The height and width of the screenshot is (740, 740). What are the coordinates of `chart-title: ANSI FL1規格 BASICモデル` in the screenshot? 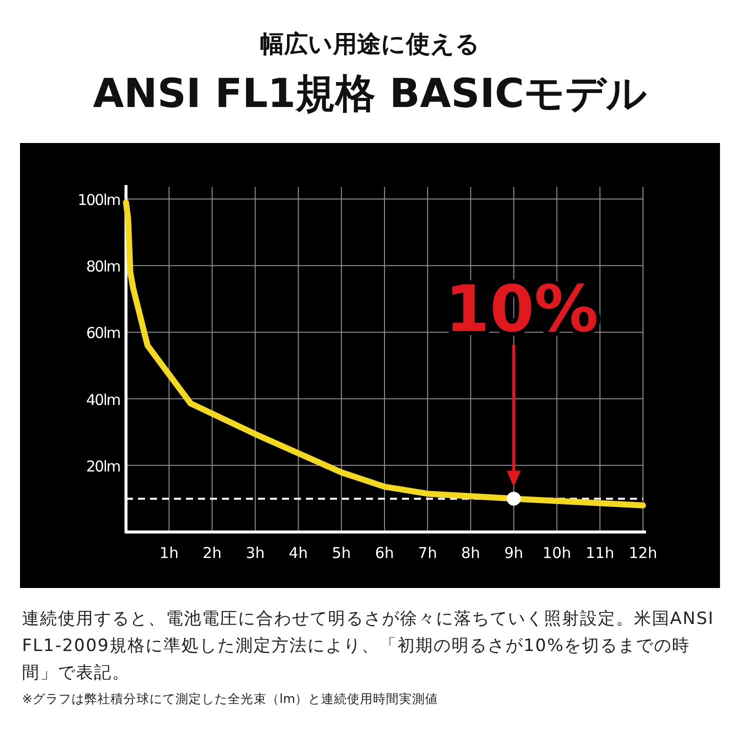 It's located at (370, 94).